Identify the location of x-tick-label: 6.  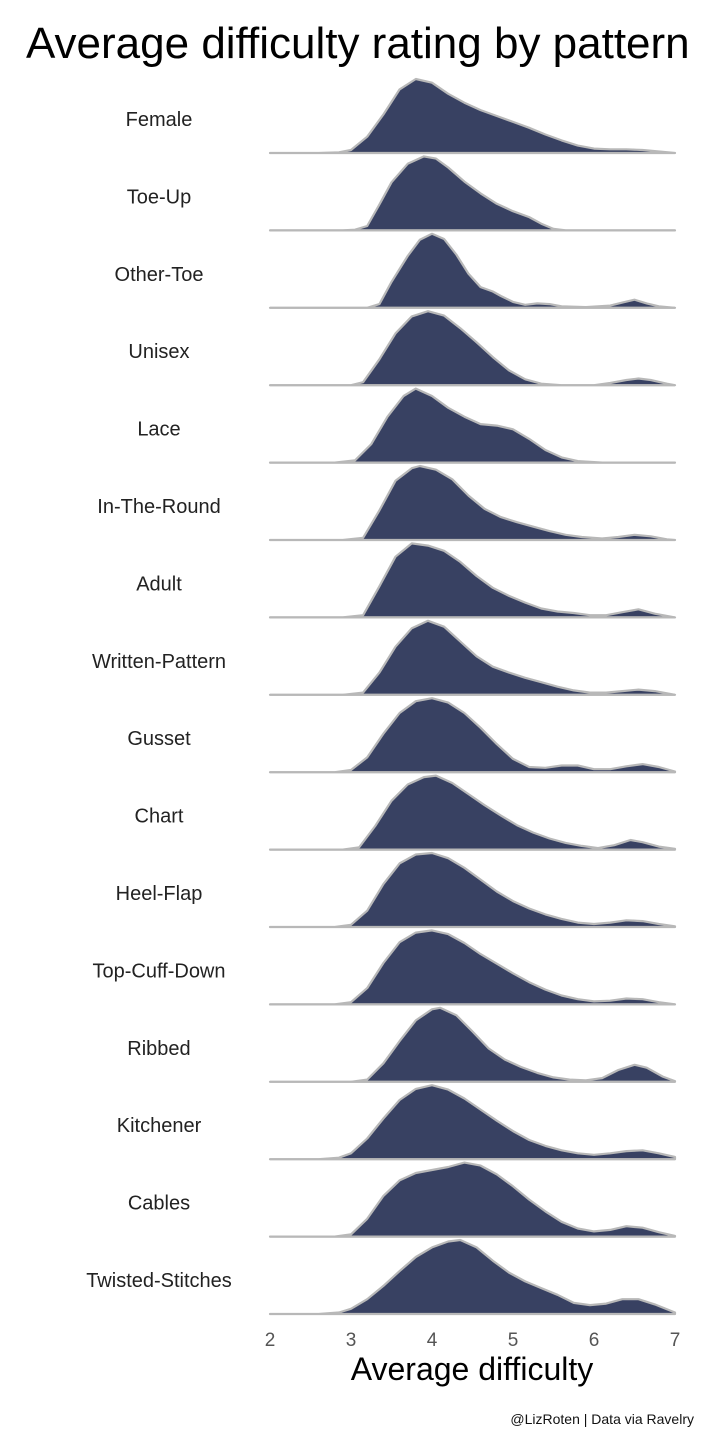
(594, 1340).